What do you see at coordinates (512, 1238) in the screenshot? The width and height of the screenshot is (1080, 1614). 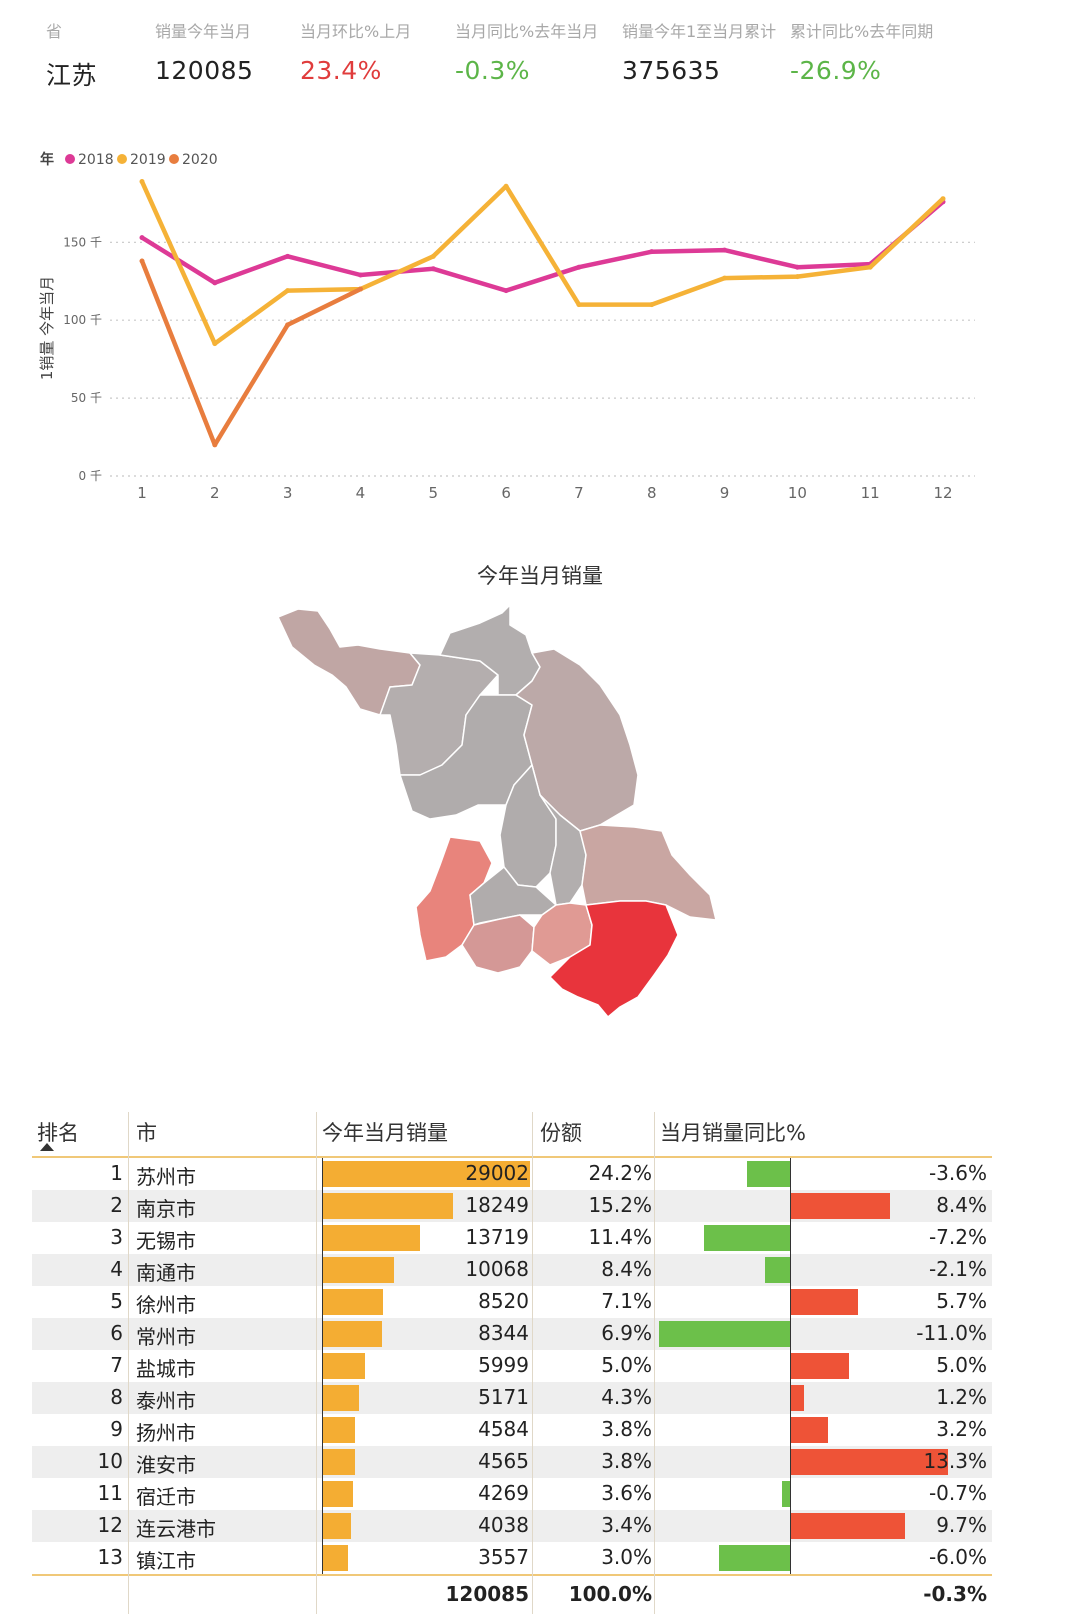 I see `table-row: 3 无锡市 13719 11.4% -7.2%` at bounding box center [512, 1238].